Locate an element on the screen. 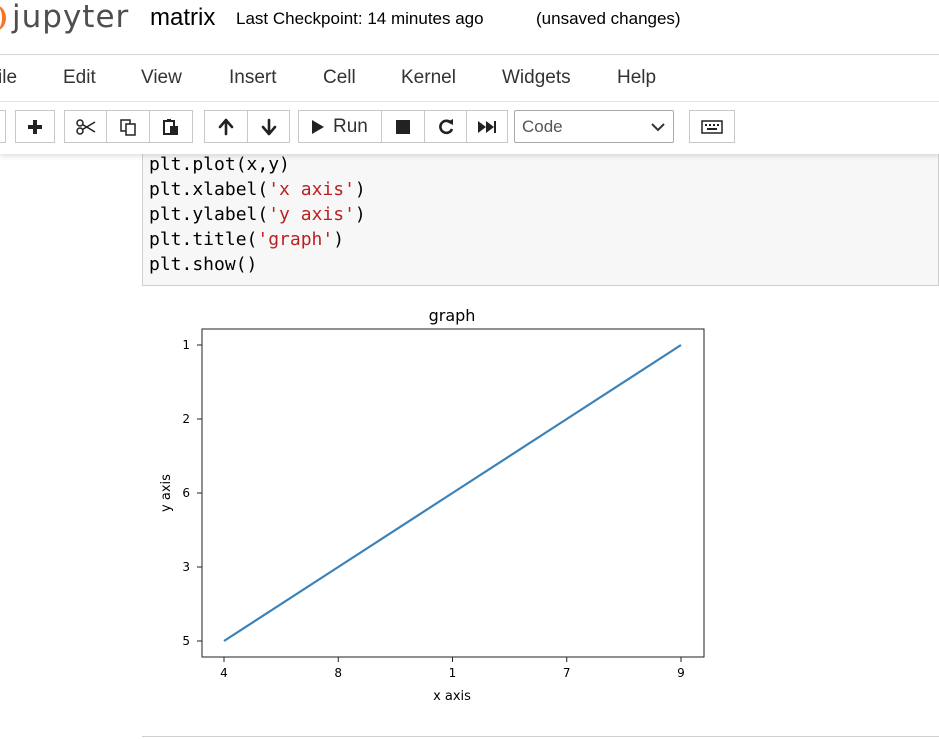 The image size is (939, 739). menu-widgets: Widgets is located at coordinates (536, 77).